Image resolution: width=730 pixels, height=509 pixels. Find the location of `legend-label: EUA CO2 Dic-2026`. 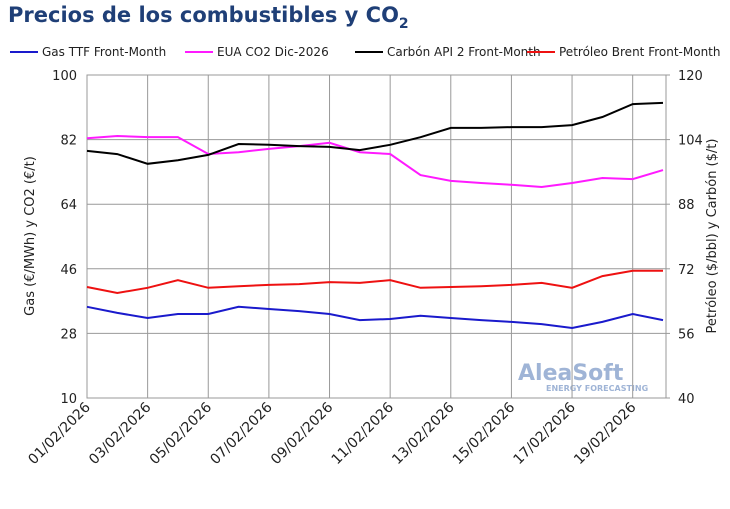

legend-label: EUA CO2 Dic-2026 is located at coordinates (273, 52).